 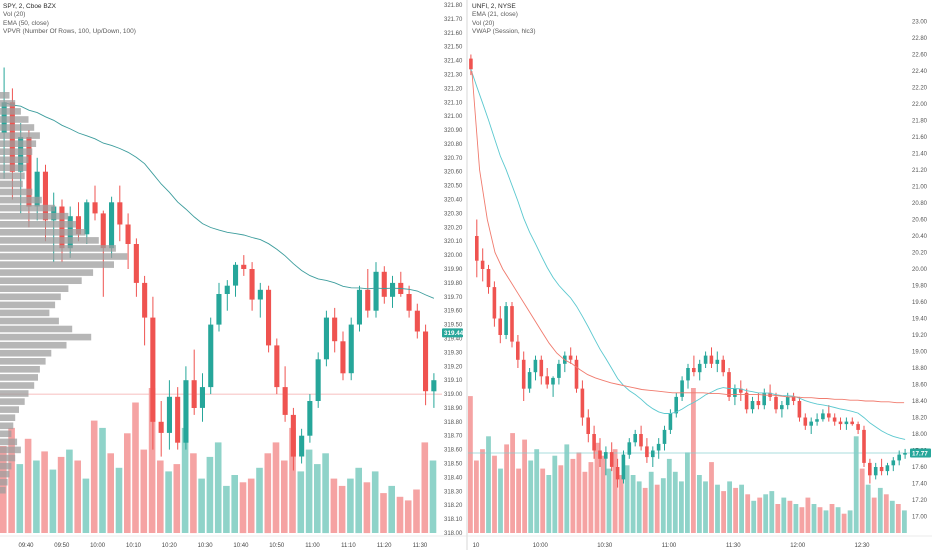 What do you see at coordinates (453, 409) in the screenshot?
I see `price-axis-label: 318.90` at bounding box center [453, 409].